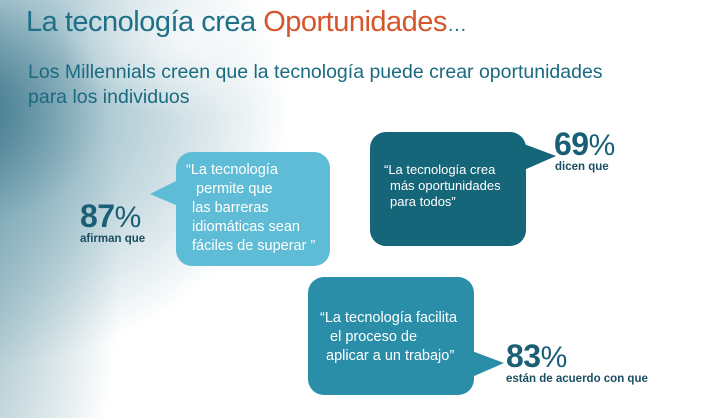 The image size is (720, 418). What do you see at coordinates (523, 356) in the screenshot?
I see `stat-number: 83` at bounding box center [523, 356].